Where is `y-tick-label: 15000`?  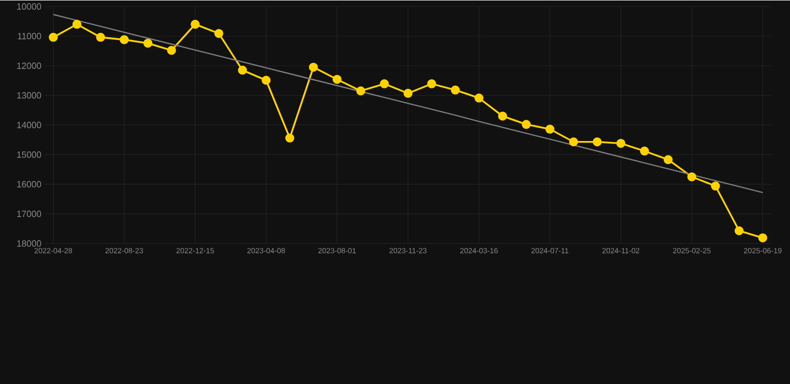
y-tick-label: 15000 is located at coordinates (29, 154).